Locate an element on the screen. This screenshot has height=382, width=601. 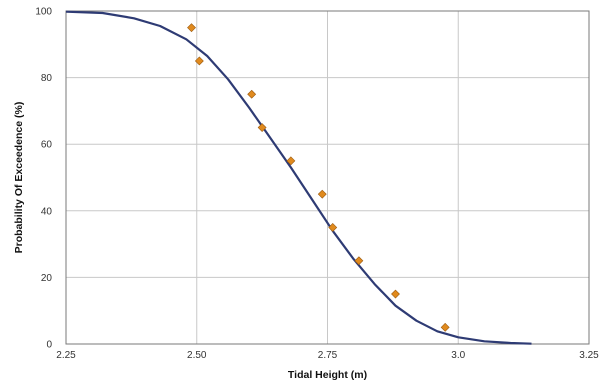
x-tick-labels: 2.25 2.50 2.75 3.0 3.25 is located at coordinates (327, 355).